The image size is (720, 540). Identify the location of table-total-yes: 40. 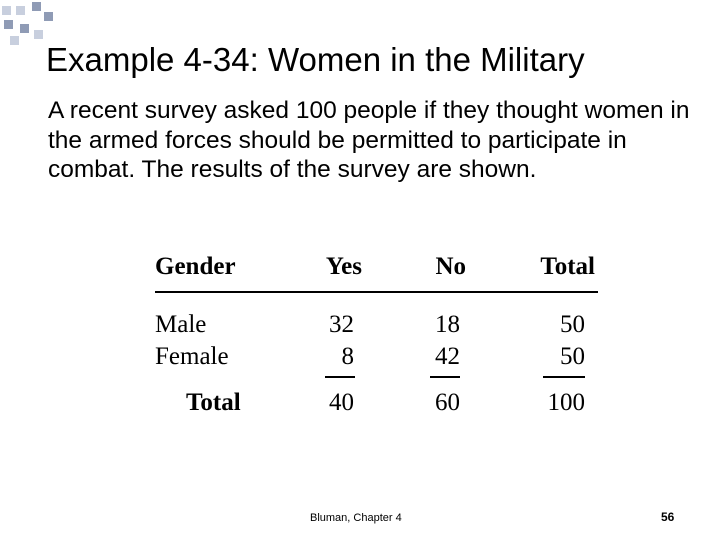
(341, 402).